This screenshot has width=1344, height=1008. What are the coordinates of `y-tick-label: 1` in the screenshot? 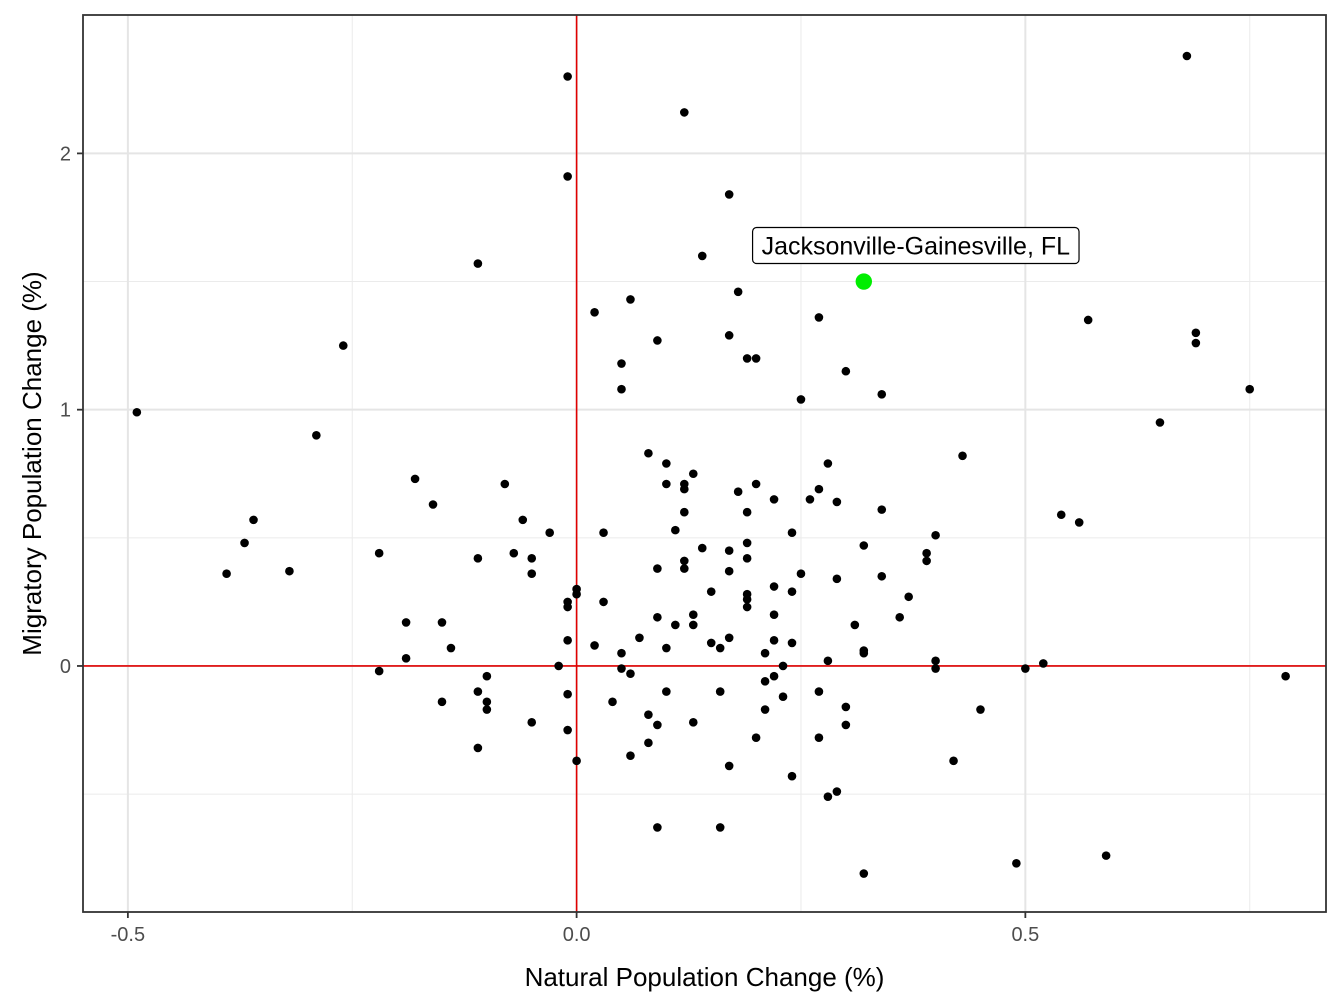 It's located at (65, 411).